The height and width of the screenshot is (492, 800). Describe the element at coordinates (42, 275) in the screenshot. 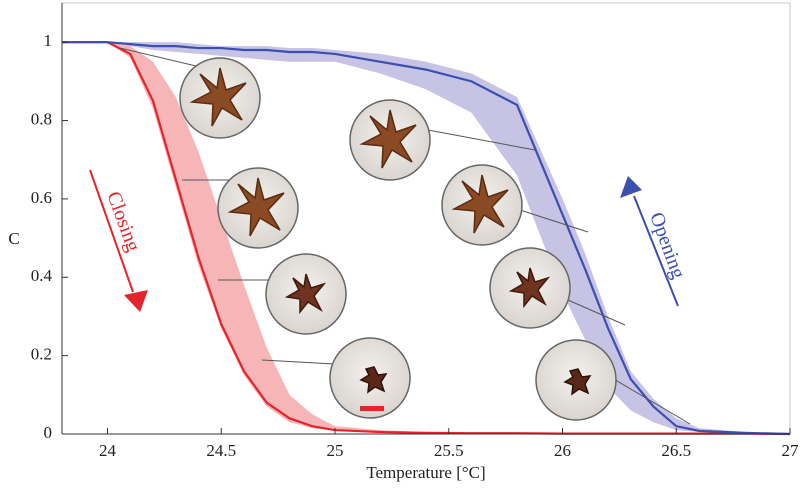

I see `y-tick-label: 0.4` at that location.